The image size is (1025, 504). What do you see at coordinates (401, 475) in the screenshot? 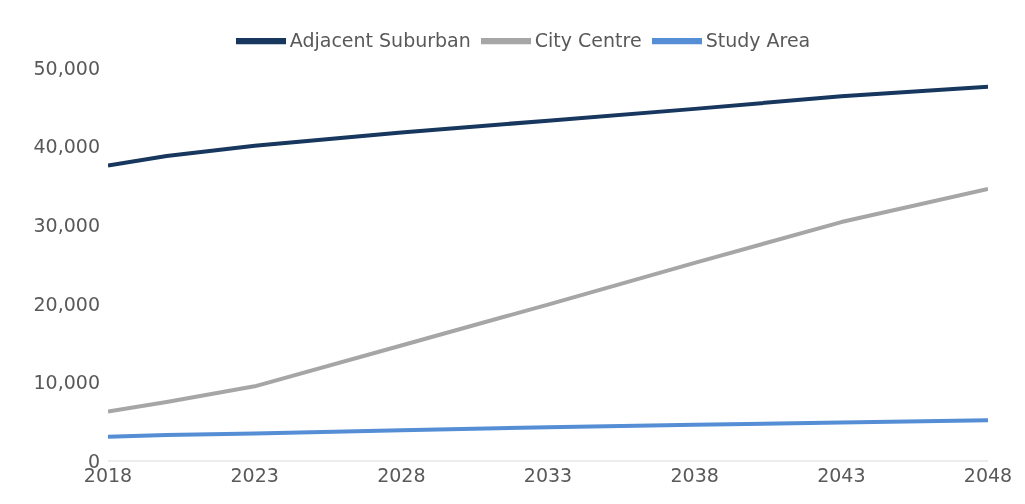
I see `x-tick-label: 2028` at bounding box center [401, 475].